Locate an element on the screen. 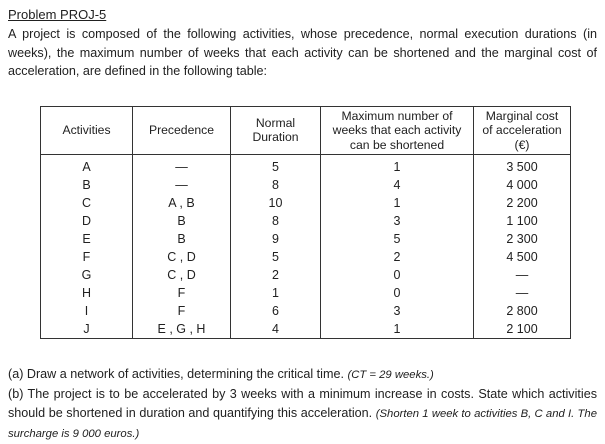 The height and width of the screenshot is (444, 605). table-cell: I is located at coordinates (86, 311).